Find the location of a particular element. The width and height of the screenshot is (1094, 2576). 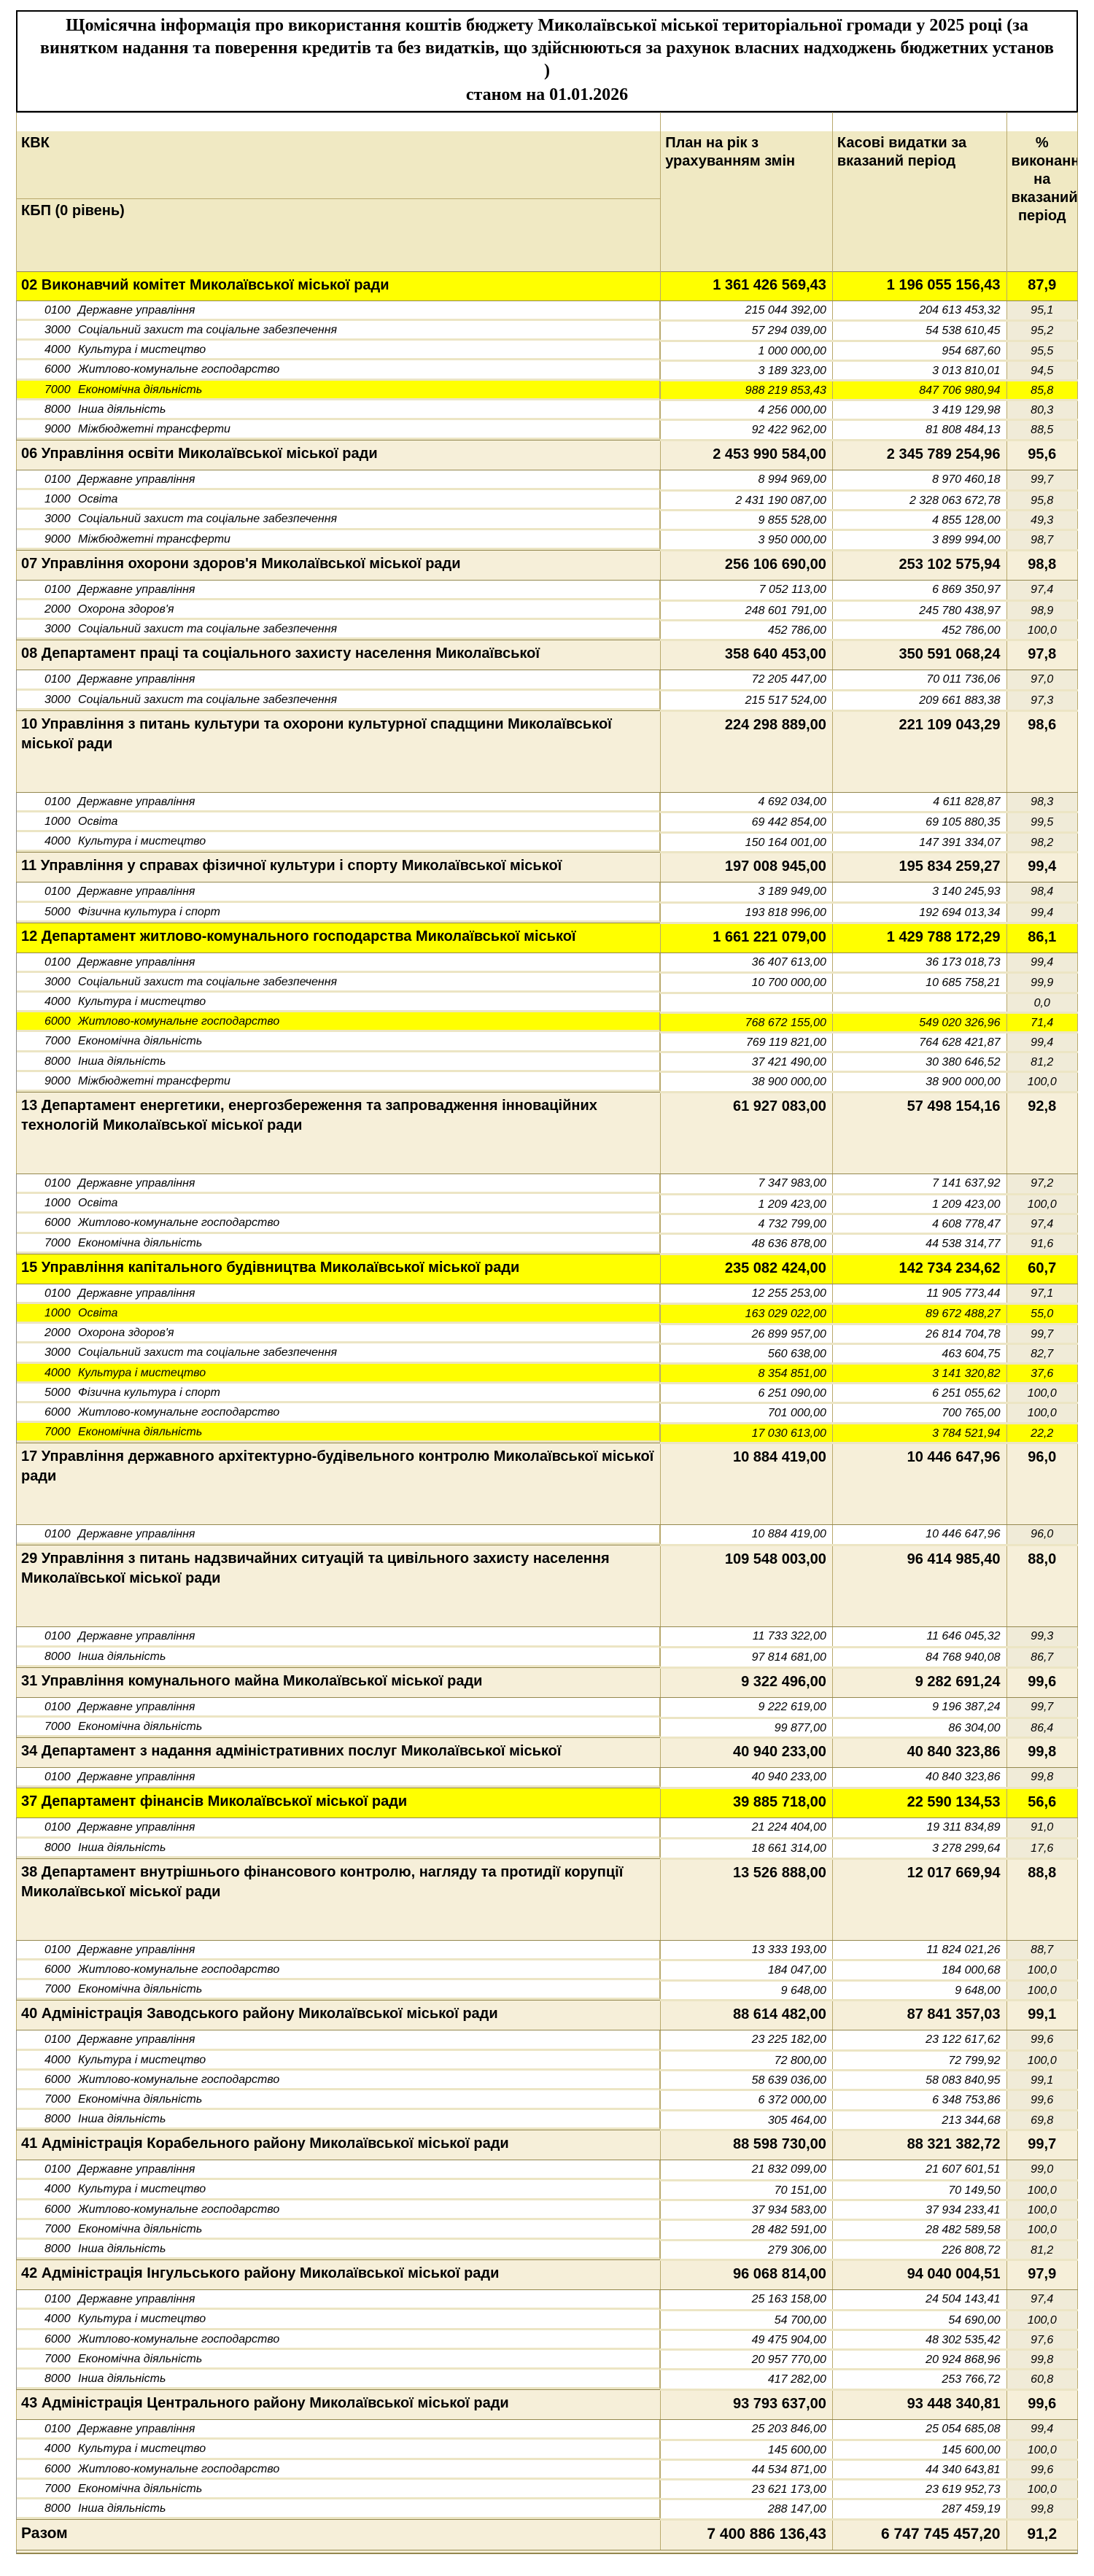

cash-cell: 4 611 828,87 is located at coordinates (919, 803).